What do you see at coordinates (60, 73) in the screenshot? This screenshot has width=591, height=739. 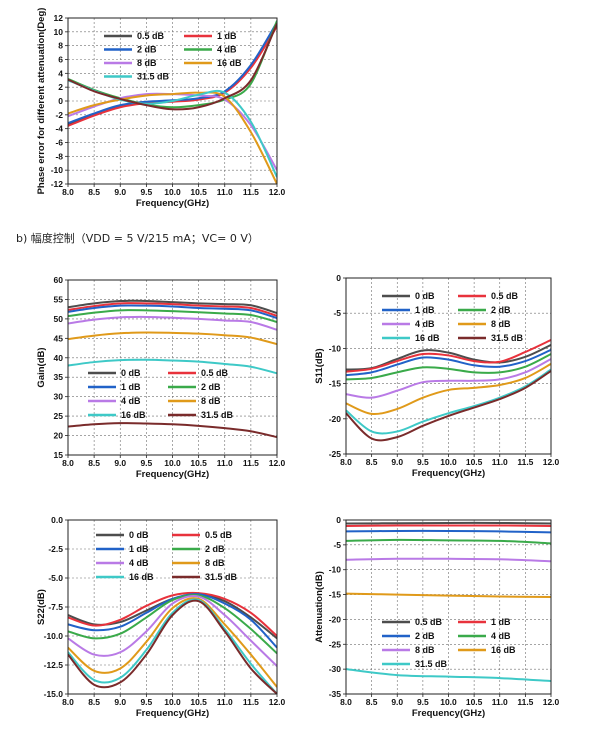 I see `y-tick-label: 4` at bounding box center [60, 73].